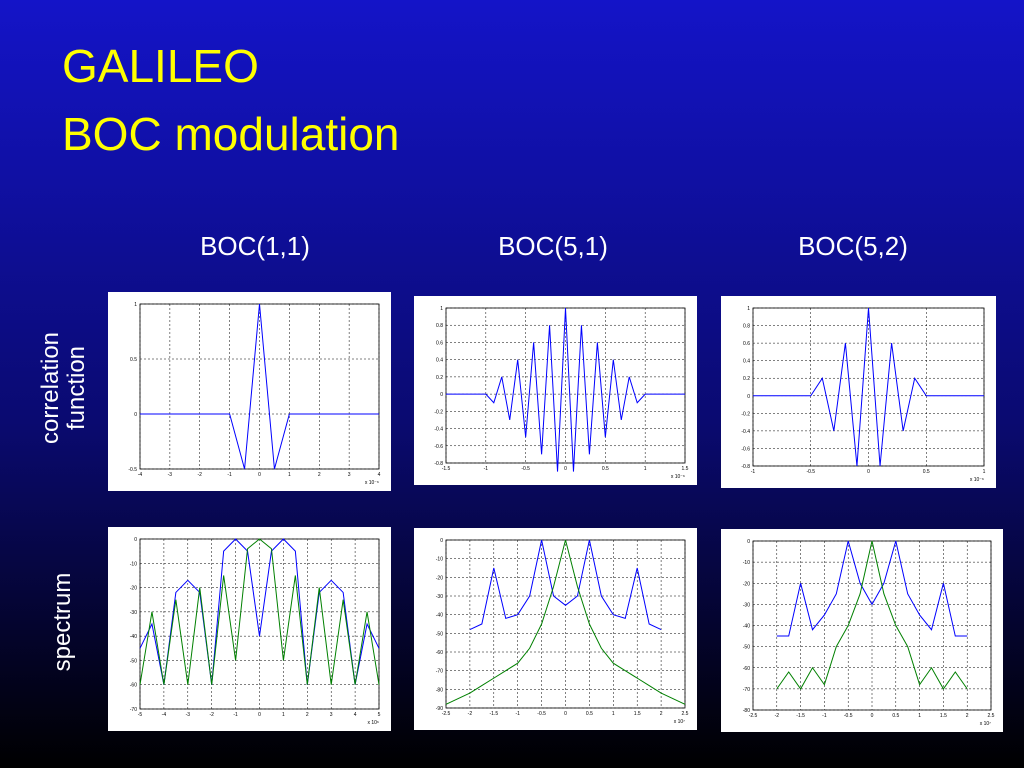  Describe the element at coordinates (132, 470) in the screenshot. I see `y-tick-label: -0.5` at that location.